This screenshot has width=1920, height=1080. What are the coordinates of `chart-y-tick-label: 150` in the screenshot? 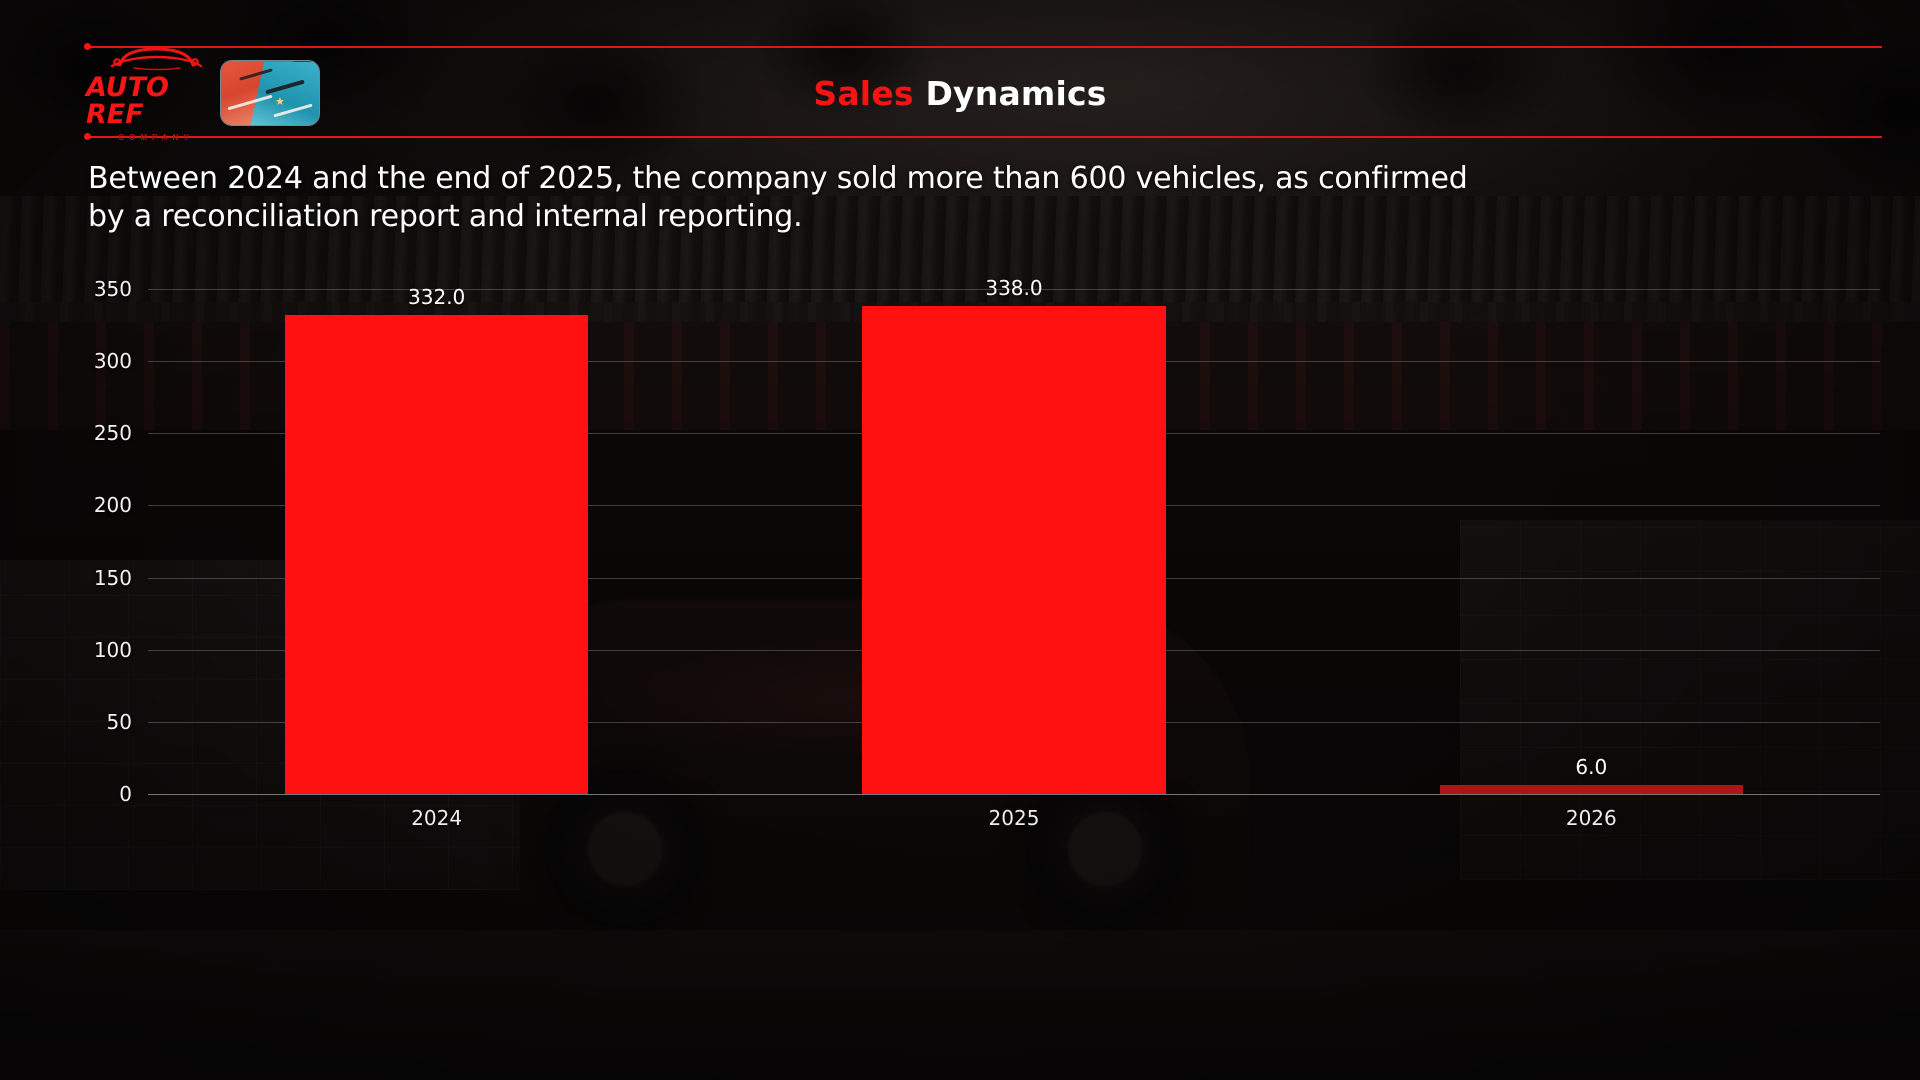 It's located at (112, 577).